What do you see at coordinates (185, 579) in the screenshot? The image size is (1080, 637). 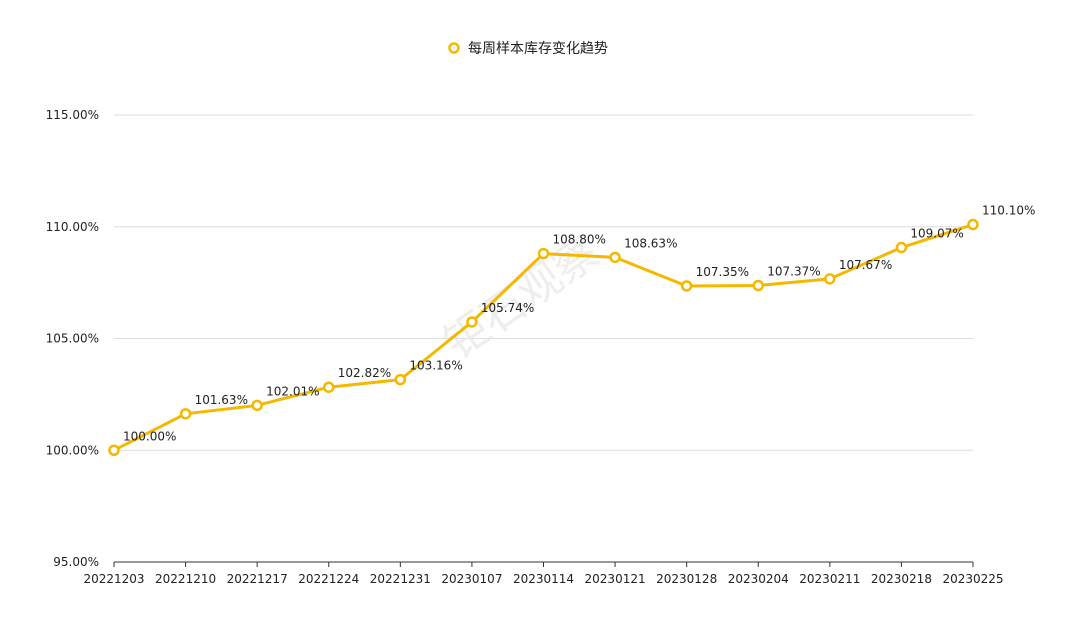 I see `x-tick-label: 20221210` at bounding box center [185, 579].